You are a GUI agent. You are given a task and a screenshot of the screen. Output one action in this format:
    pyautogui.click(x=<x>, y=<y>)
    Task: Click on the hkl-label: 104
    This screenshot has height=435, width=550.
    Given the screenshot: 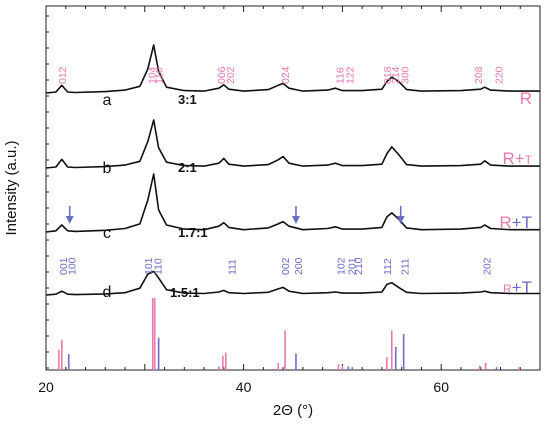 What is the action you would take?
    pyautogui.click(x=153, y=75)
    